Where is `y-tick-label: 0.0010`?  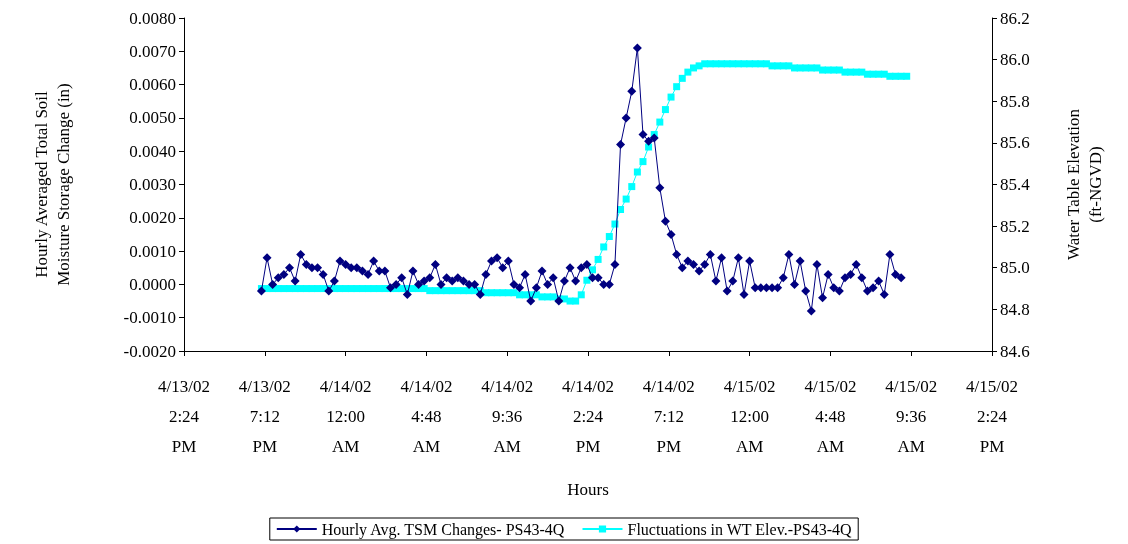 y-tick-label: 0.0010 is located at coordinates (152, 251).